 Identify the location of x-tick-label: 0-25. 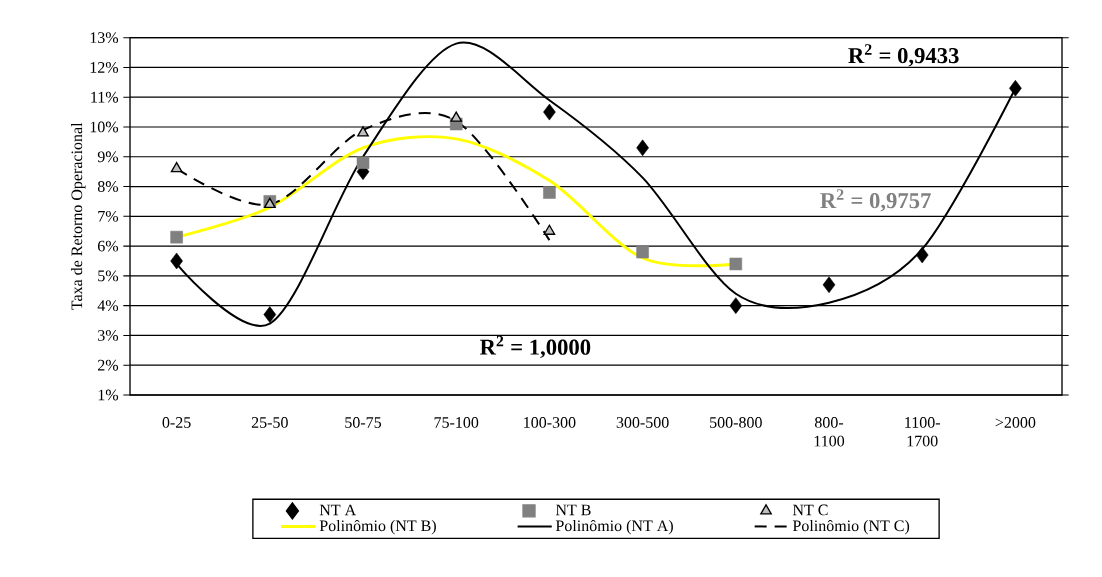
(176, 422).